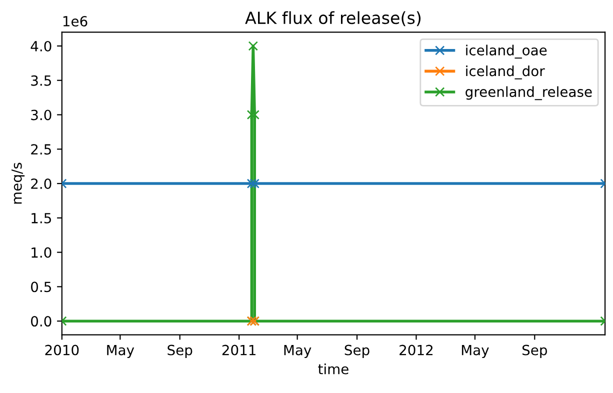 The image size is (613, 393). What do you see at coordinates (41, 115) in the screenshot?
I see `y-tick-label: 3.0` at bounding box center [41, 115].